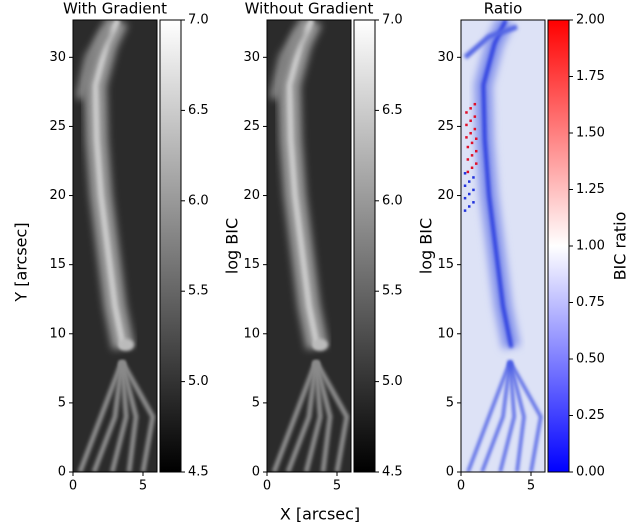 Image resolution: width=629 pixels, height=532 pixels. I want to click on colorbar-tick-label: 0.25, so click(590, 415).